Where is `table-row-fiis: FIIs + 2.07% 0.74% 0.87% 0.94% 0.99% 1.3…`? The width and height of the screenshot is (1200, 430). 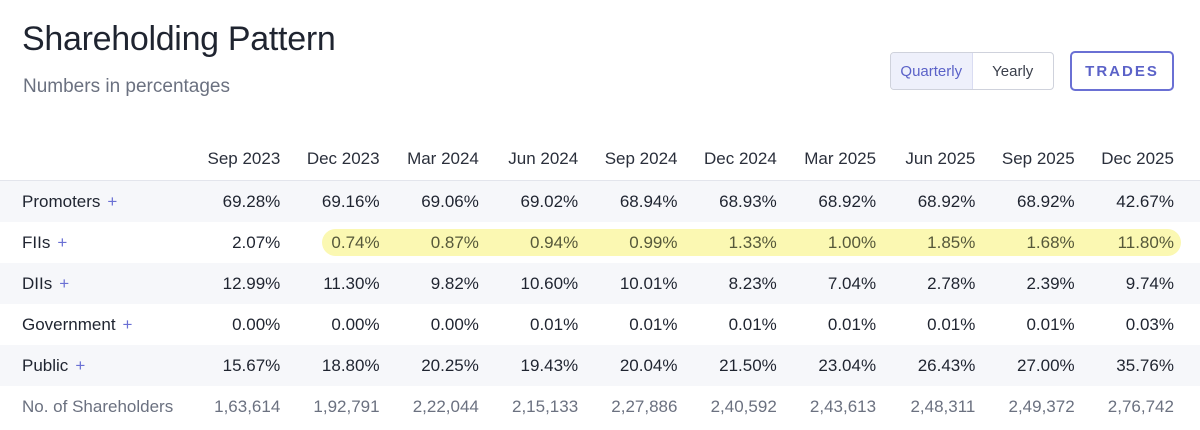
table-row-fiis: FIIs + 2.07% 0.74% 0.87% 0.94% 0.99% 1.3… is located at coordinates (600, 242).